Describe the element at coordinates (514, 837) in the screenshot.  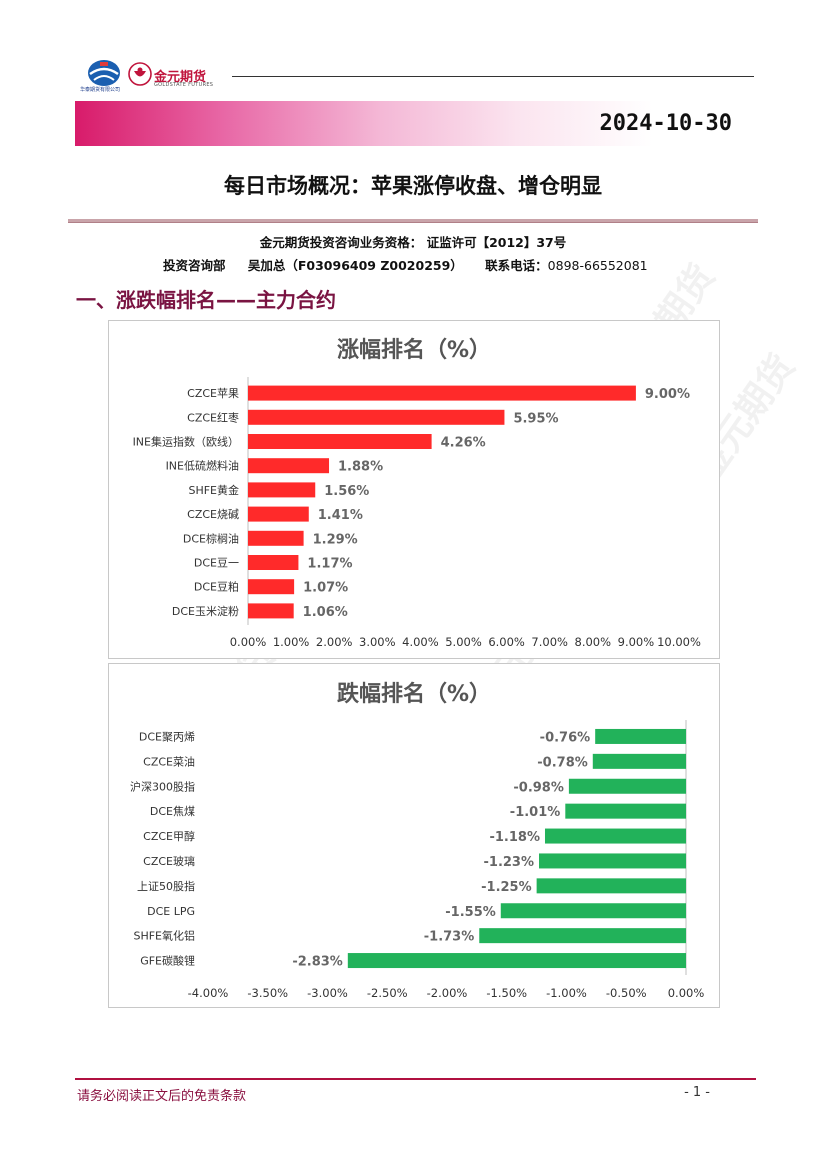
I see `data-label: -1.18%` at that location.